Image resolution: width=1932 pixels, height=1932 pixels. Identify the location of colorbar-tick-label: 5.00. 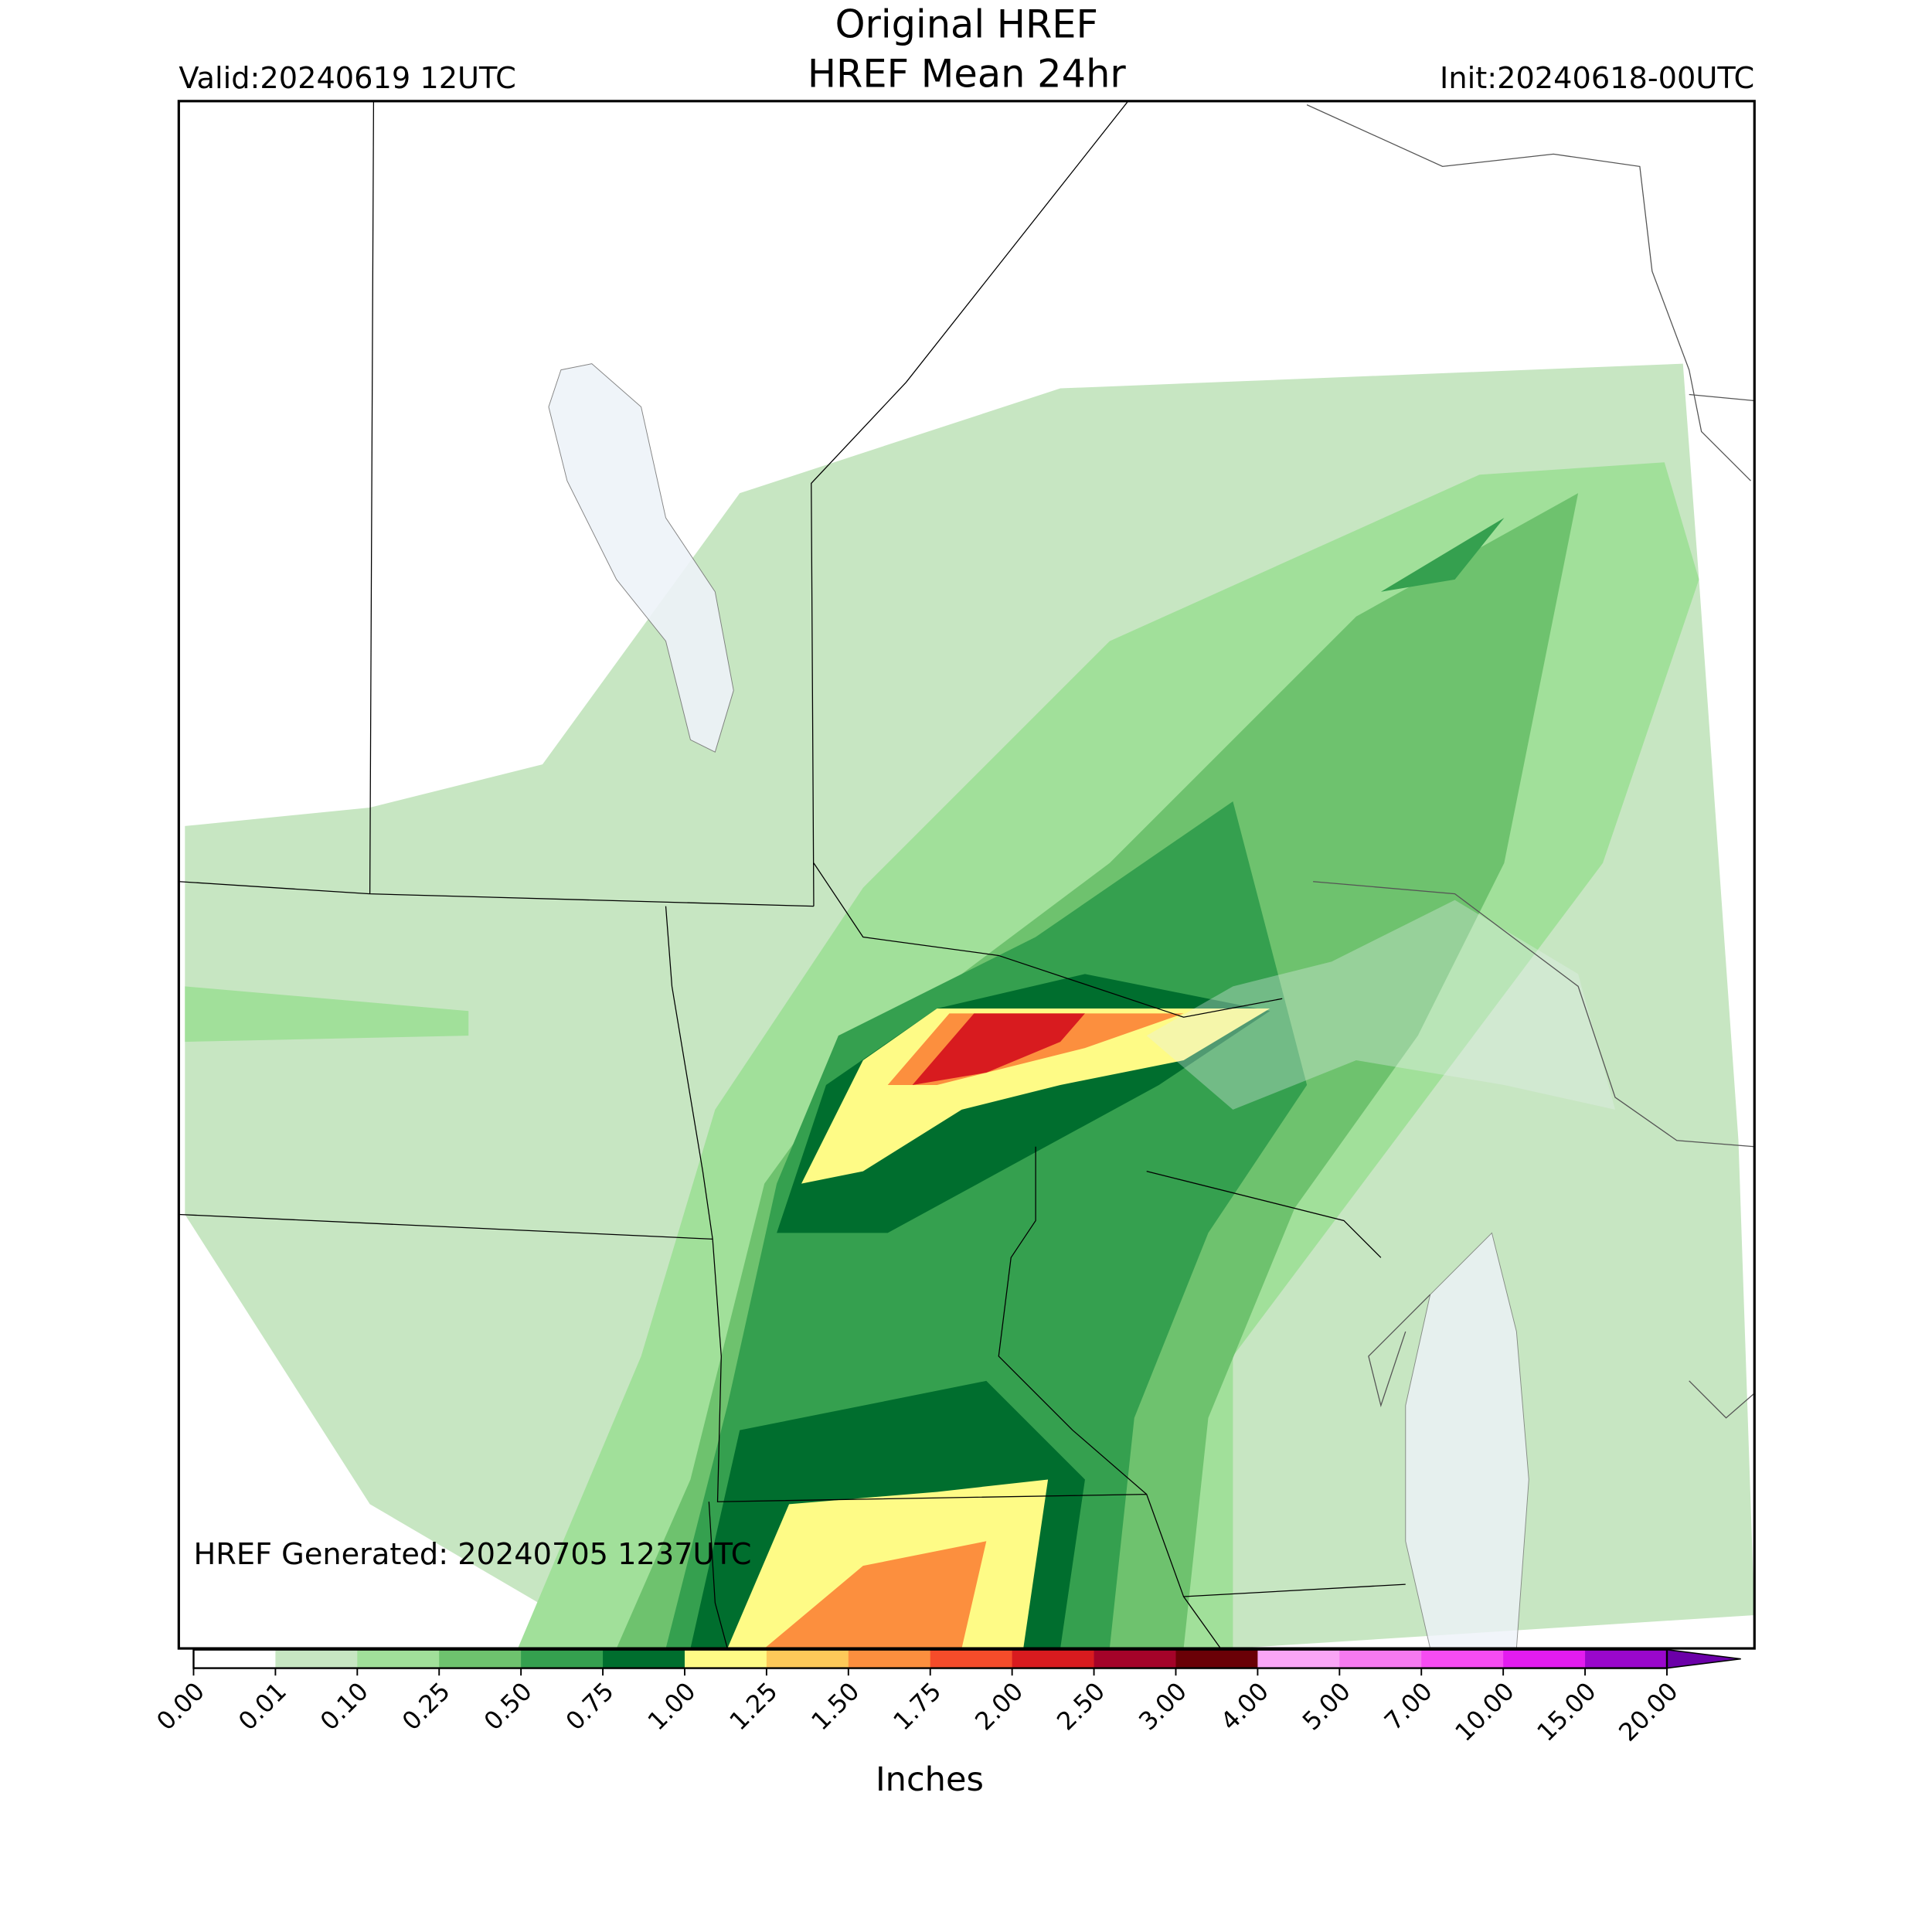
(1326, 1706).